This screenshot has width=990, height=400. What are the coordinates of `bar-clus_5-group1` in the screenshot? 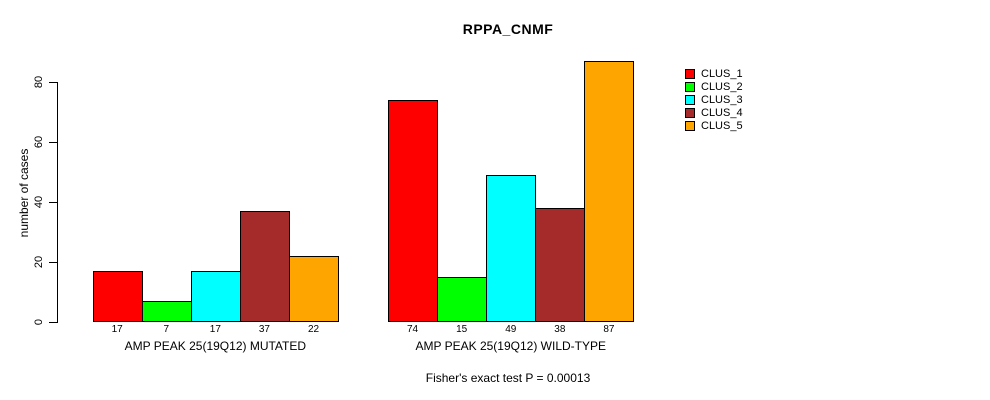 It's located at (314, 289).